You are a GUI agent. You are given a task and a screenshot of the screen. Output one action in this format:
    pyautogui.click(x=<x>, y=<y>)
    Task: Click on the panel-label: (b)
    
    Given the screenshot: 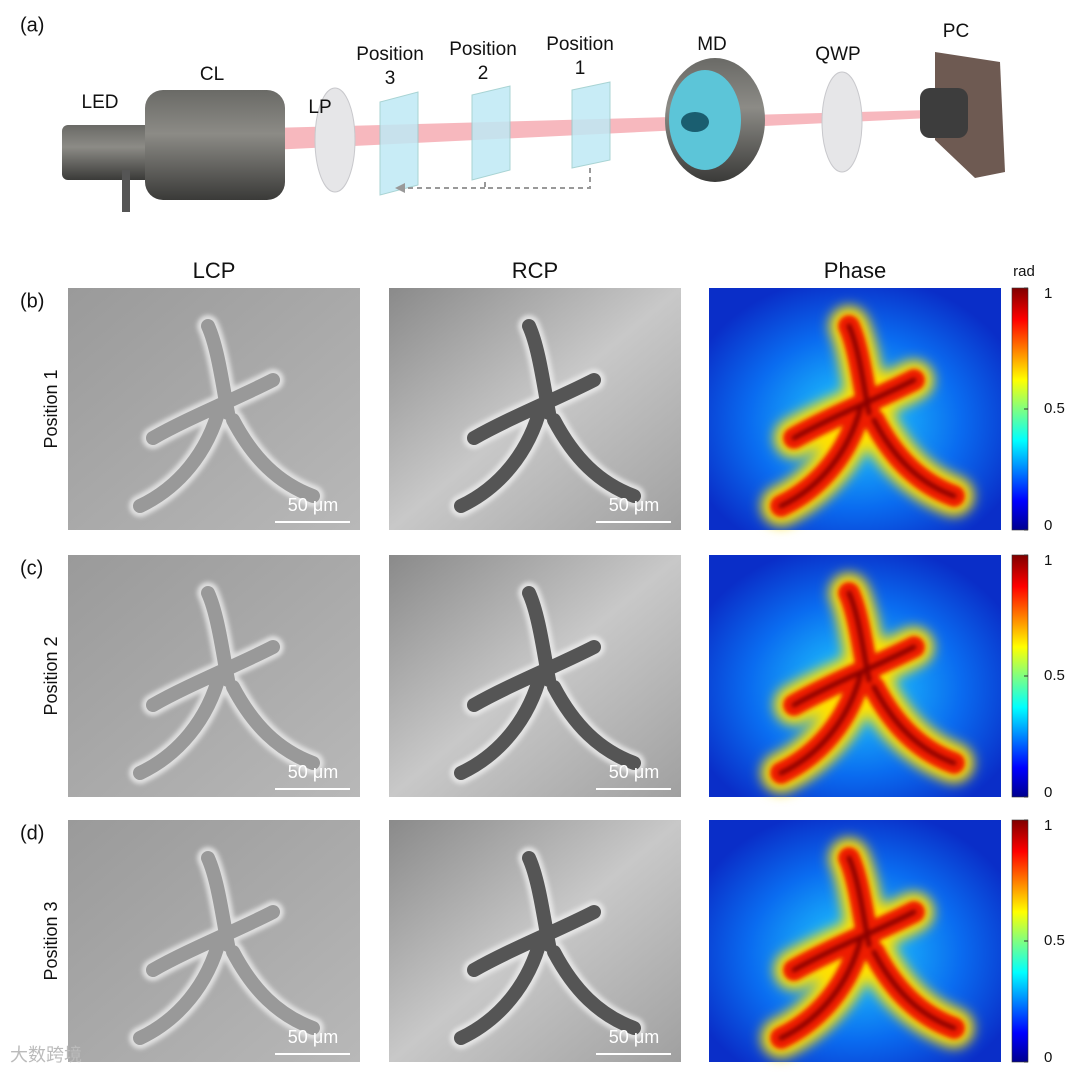 What is the action you would take?
    pyautogui.click(x=32, y=301)
    